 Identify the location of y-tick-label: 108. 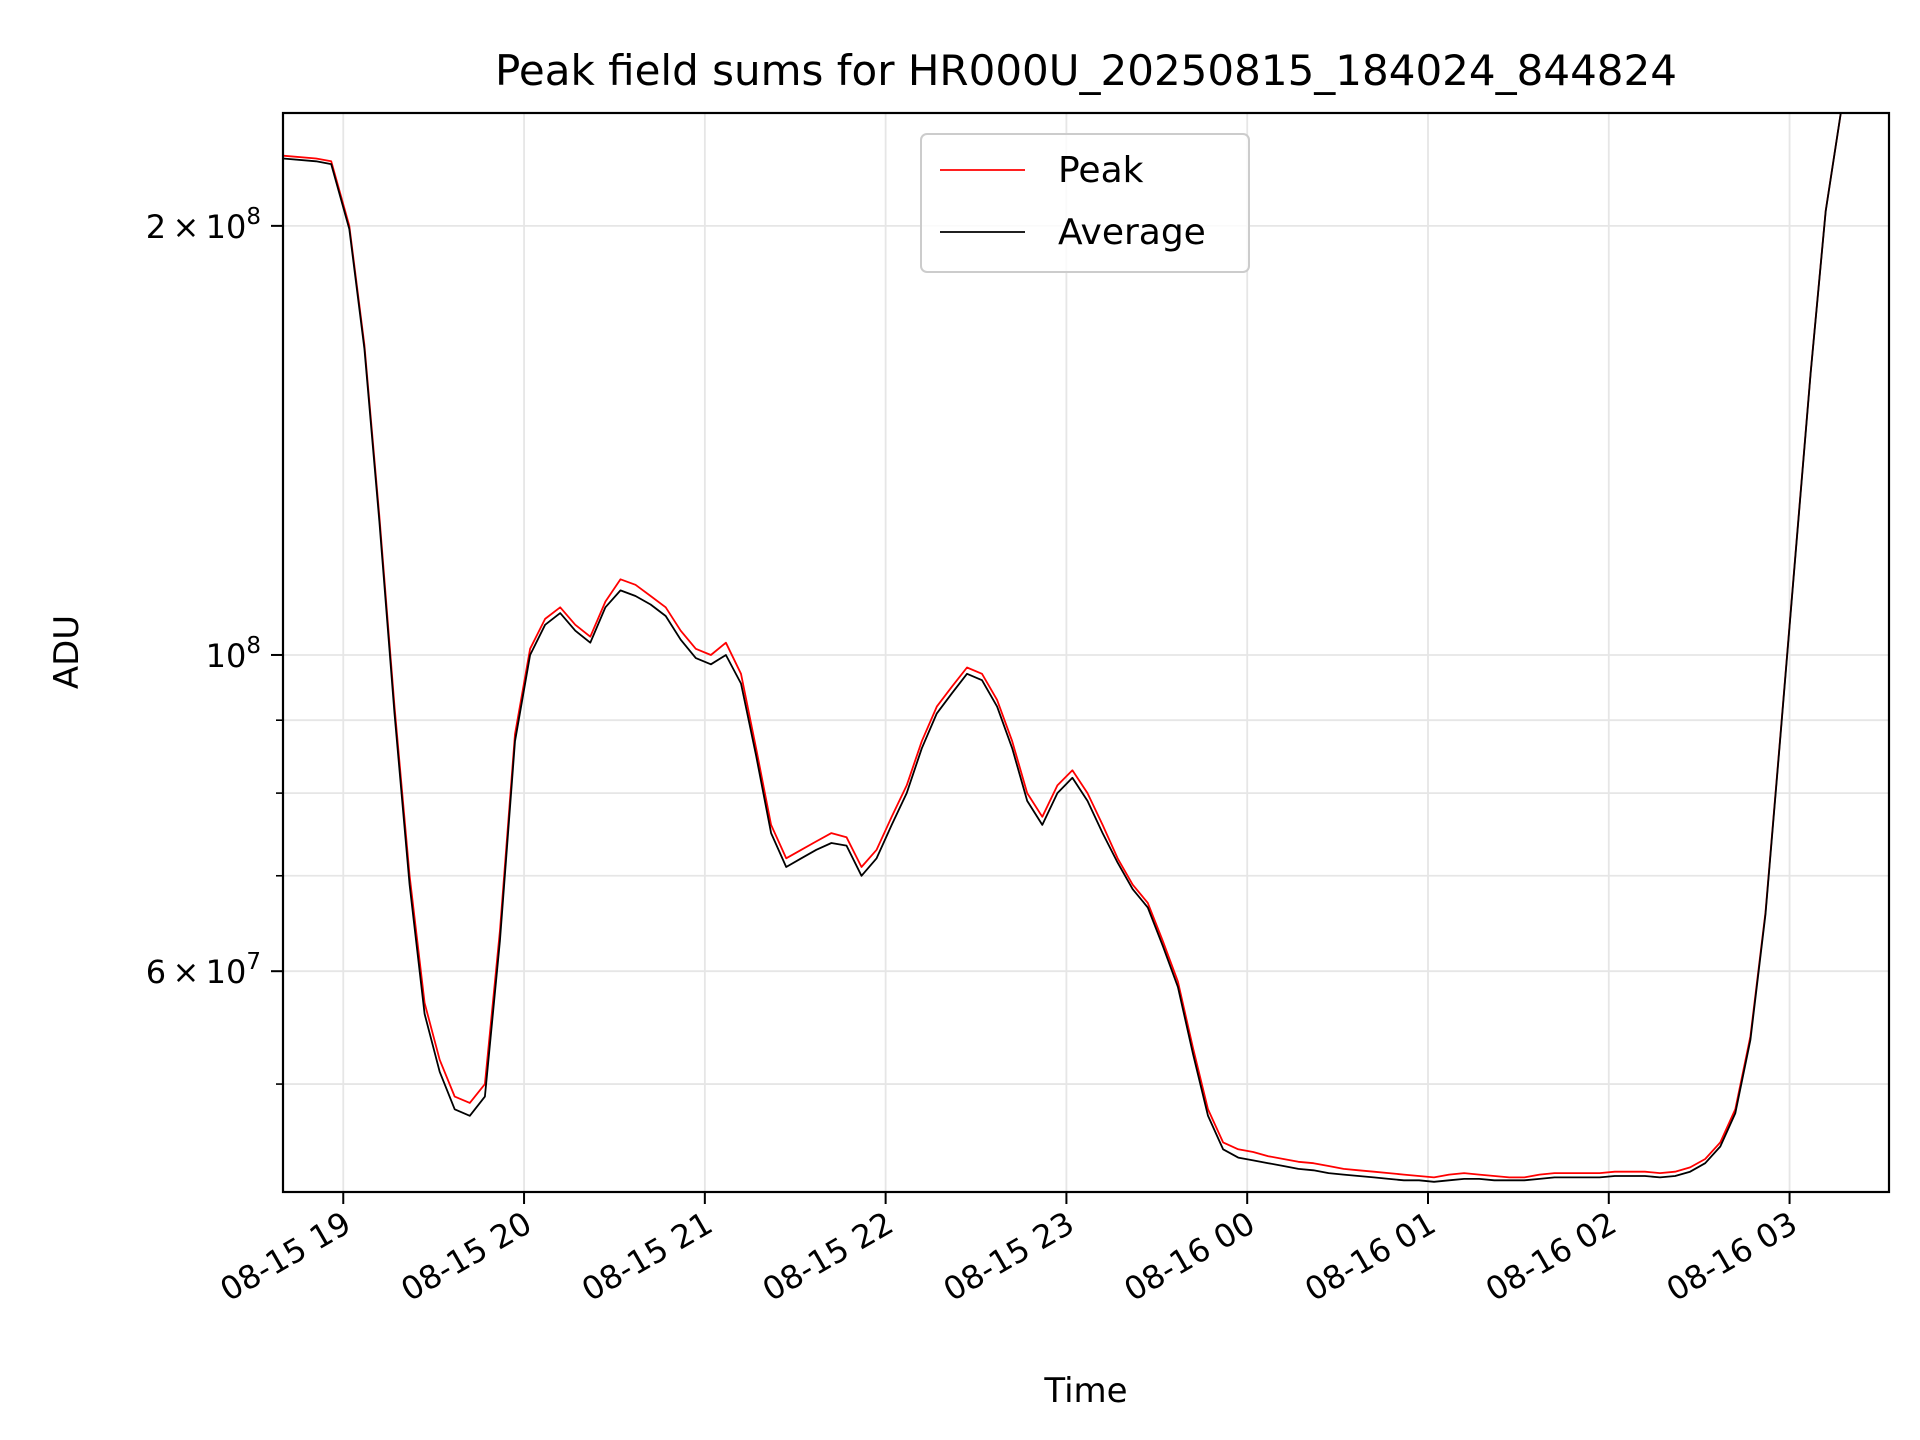
(233, 654).